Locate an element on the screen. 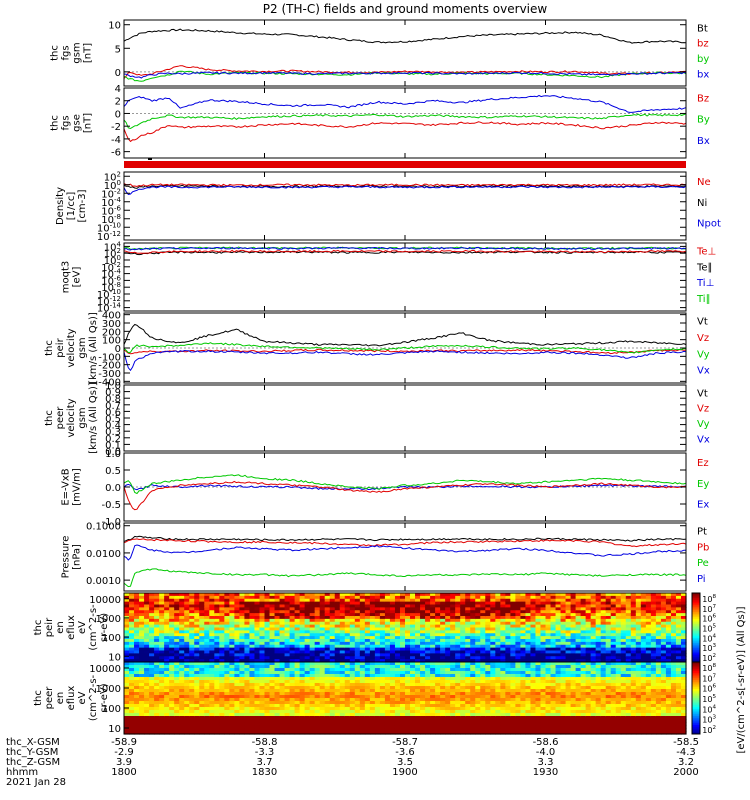 The image size is (750, 800). ylabel-line: gsm is located at coordinates (82, 417).